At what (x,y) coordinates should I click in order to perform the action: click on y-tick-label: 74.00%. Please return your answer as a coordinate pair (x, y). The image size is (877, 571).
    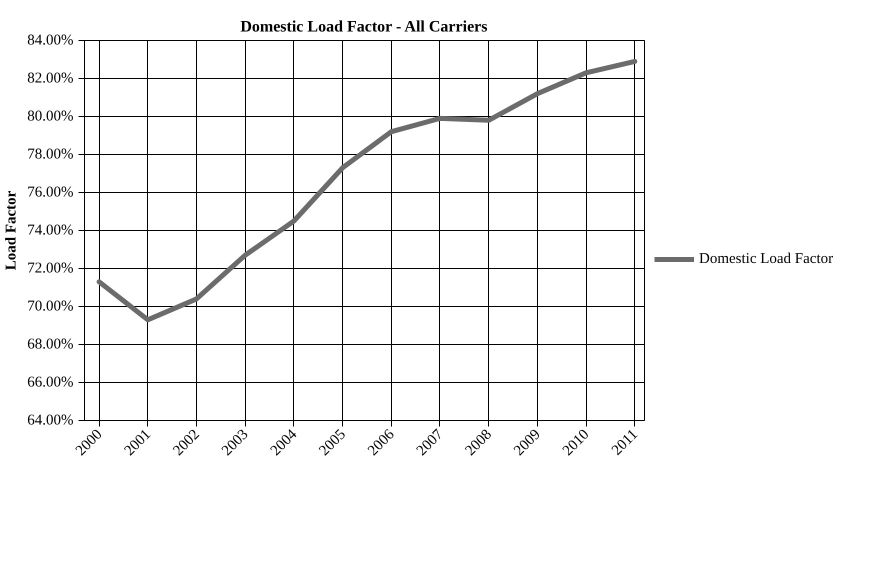
    Looking at the image, I should click on (50, 230).